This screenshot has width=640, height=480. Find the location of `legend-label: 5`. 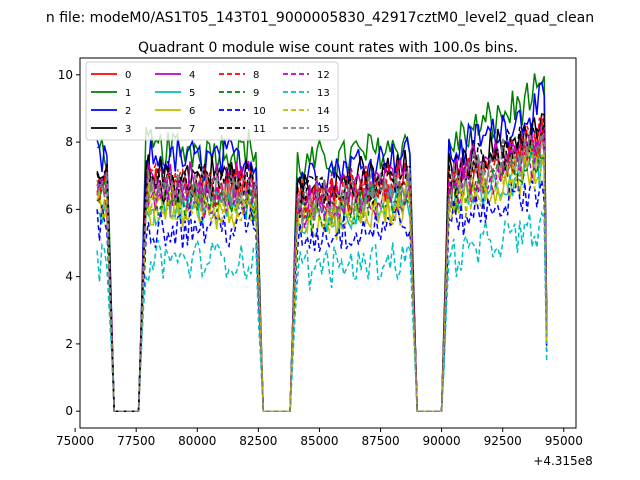

legend-label: 5 is located at coordinates (192, 93).